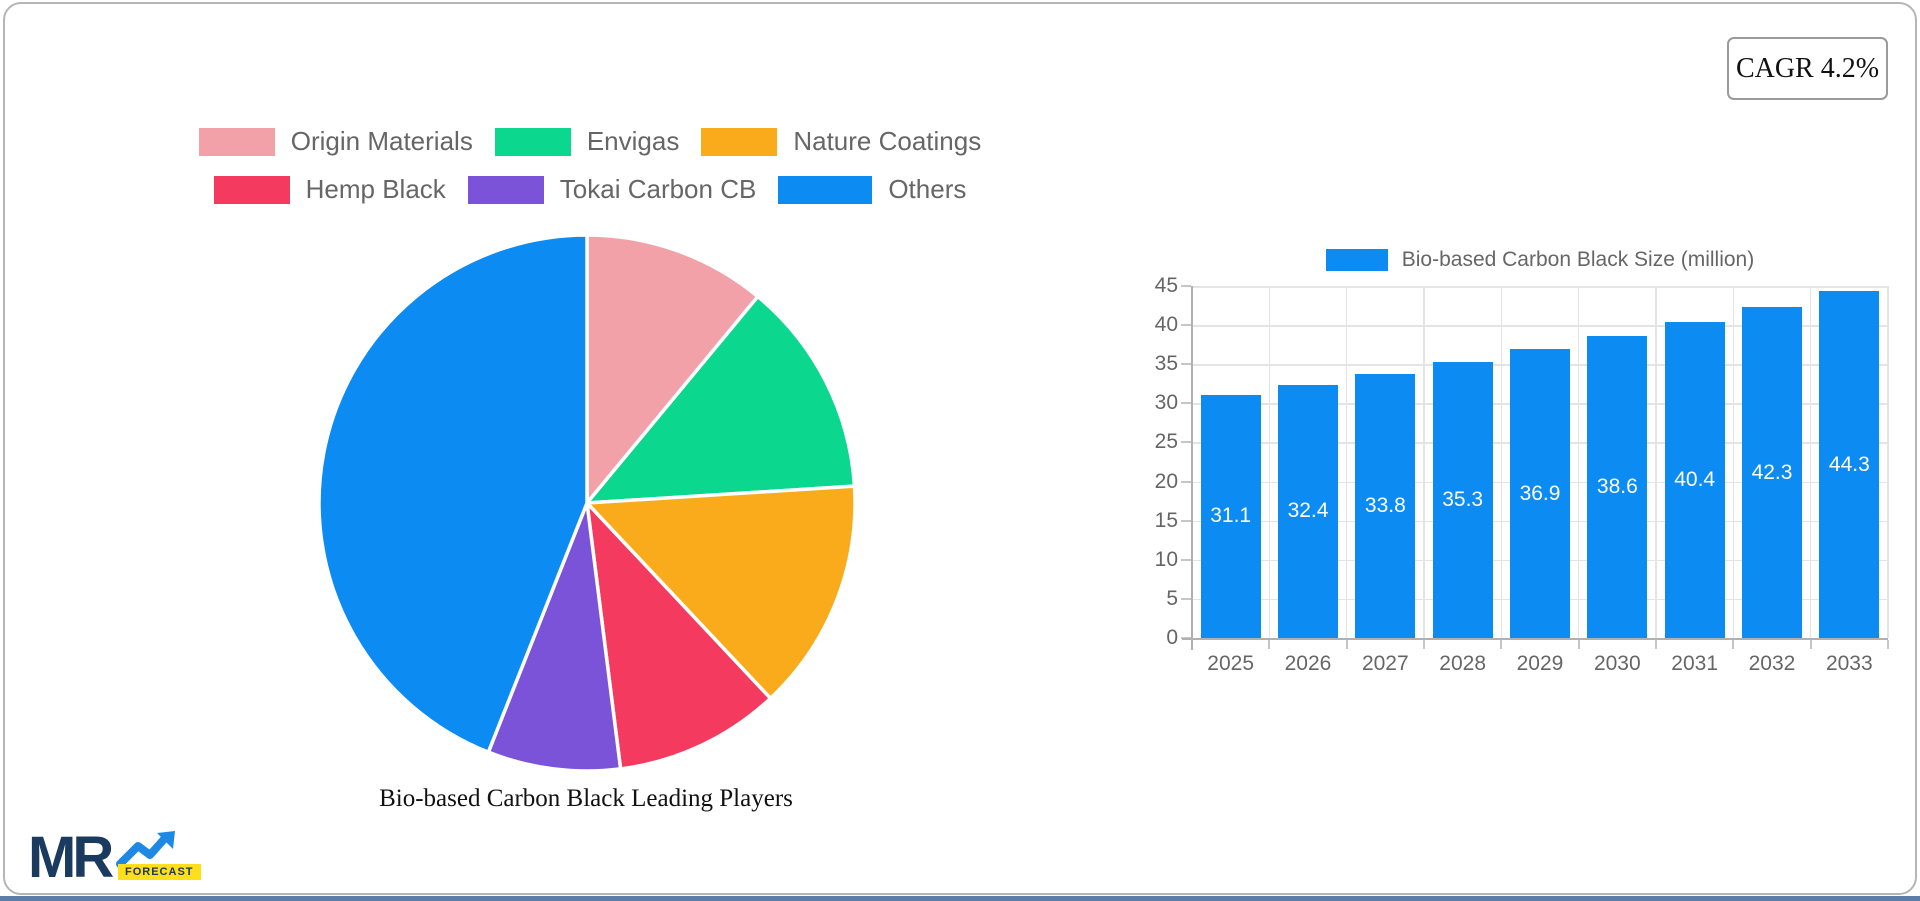 This screenshot has width=1920, height=901. I want to click on x-axis-line, so click(1535, 639).